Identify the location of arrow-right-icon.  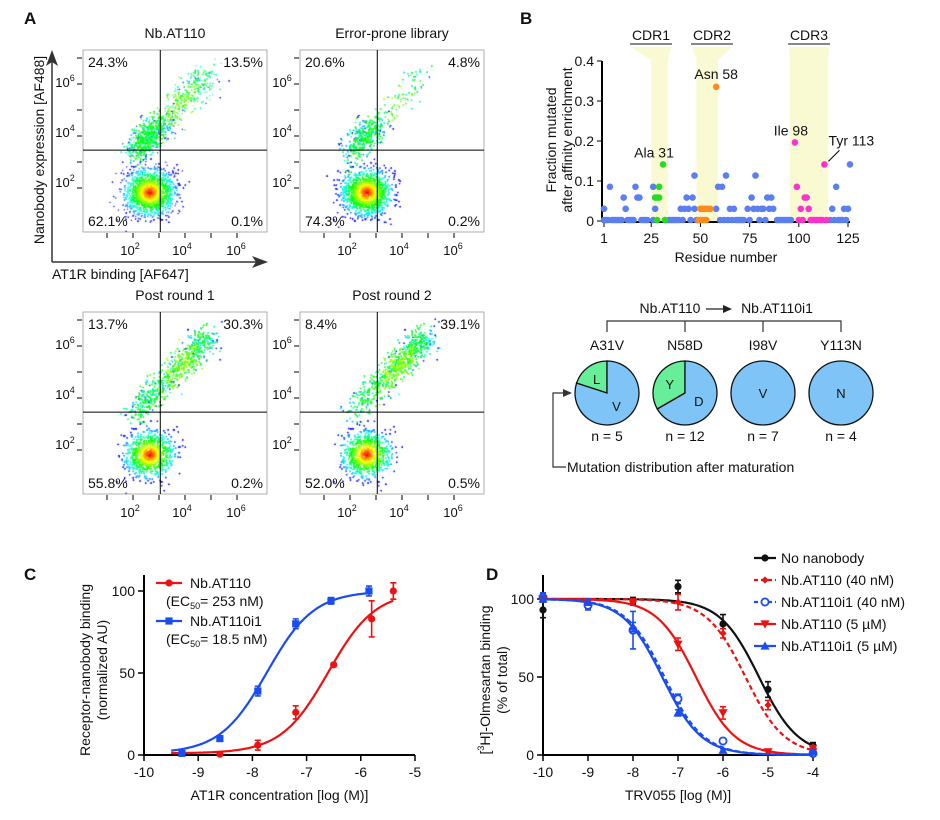
(260, 262).